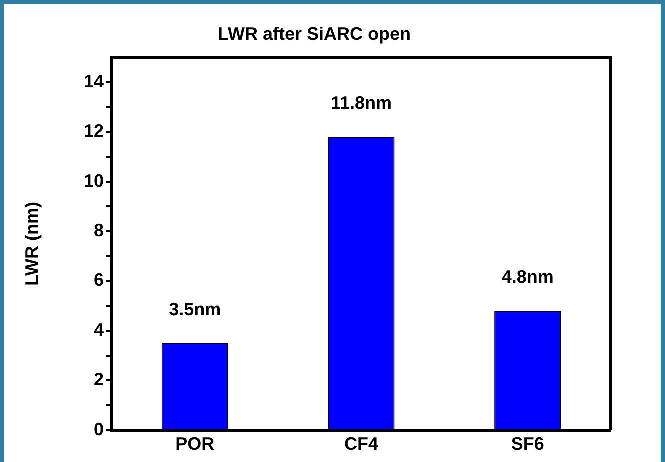 The image size is (665, 462). I want to click on y-tick-label: 8, so click(99, 230).